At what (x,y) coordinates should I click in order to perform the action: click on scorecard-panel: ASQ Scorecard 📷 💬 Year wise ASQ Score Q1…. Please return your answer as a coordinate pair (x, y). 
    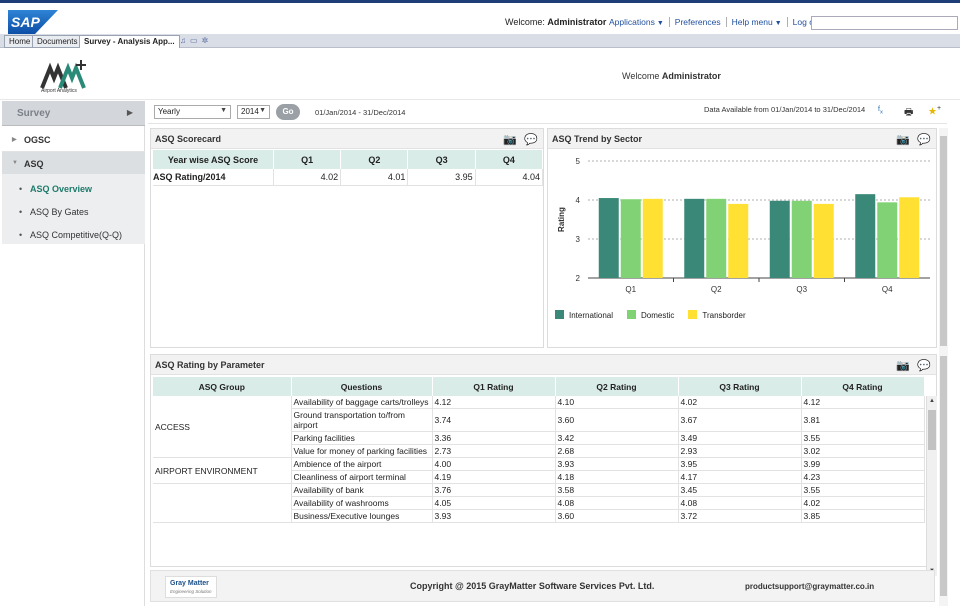
    Looking at the image, I should click on (347, 238).